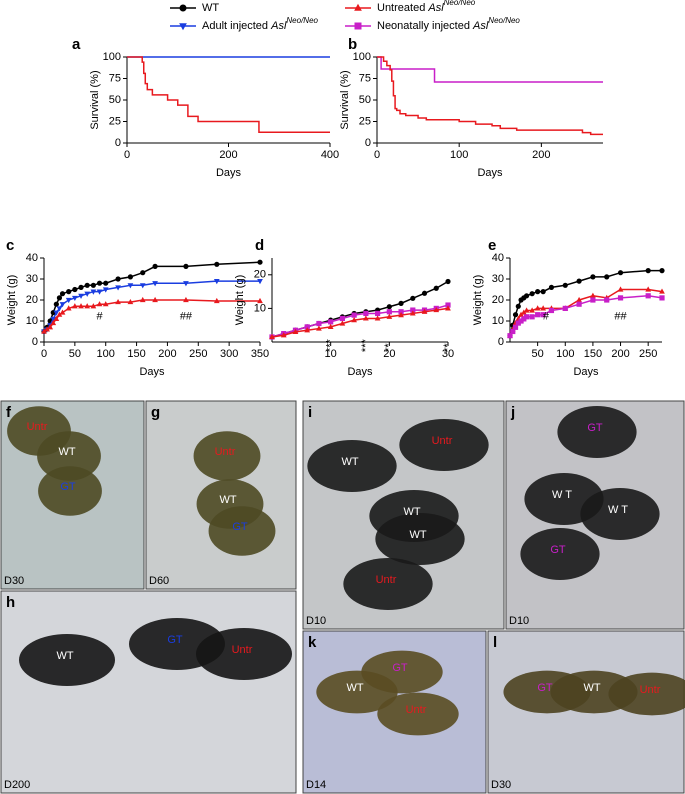 Image resolution: width=685 pixels, height=794 pixels. What do you see at coordinates (331, 346) in the screenshot?
I see `annotation: ***` at bounding box center [331, 346].